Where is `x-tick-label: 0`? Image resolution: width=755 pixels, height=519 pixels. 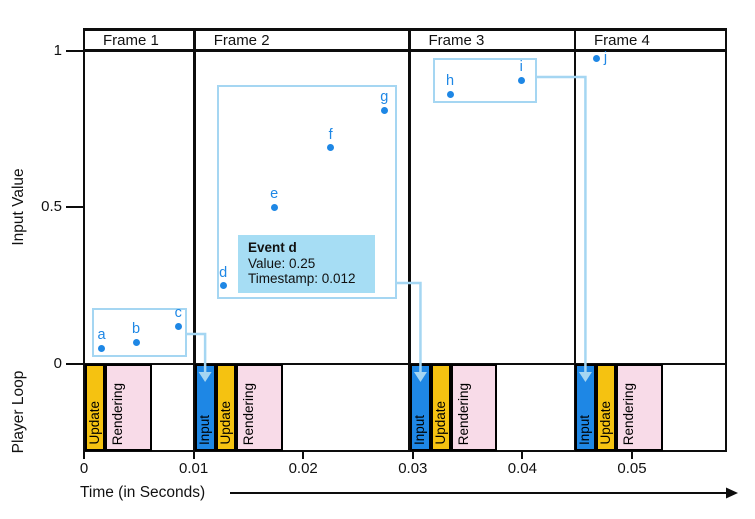
x-tick-label: 0 is located at coordinates (84, 468).